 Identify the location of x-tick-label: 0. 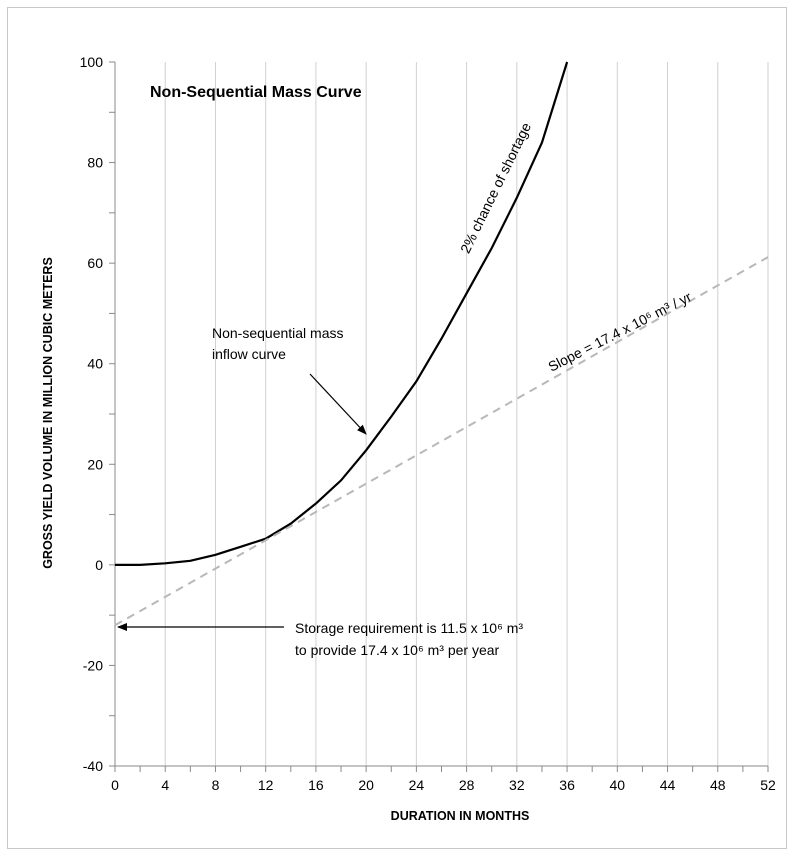
(115, 785).